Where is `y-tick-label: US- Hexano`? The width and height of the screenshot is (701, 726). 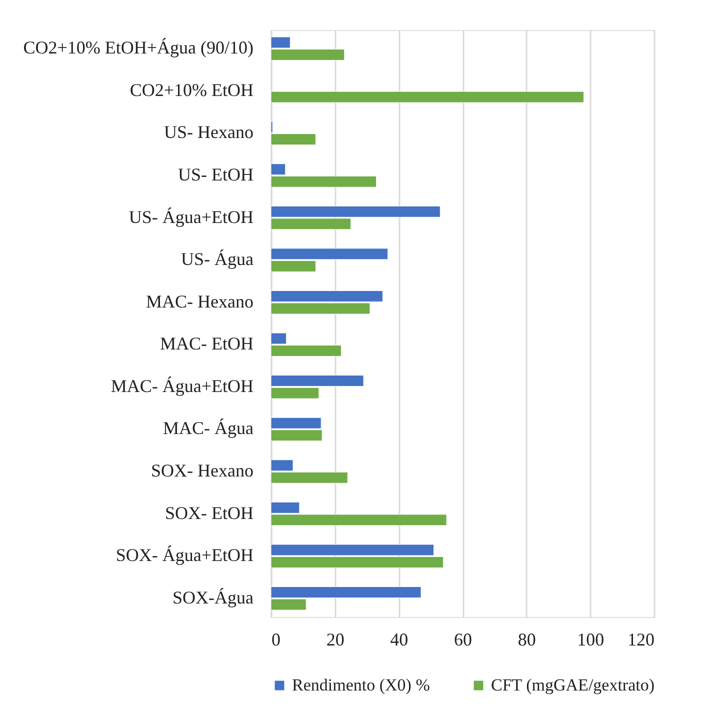 y-tick-label: US- Hexano is located at coordinates (209, 132).